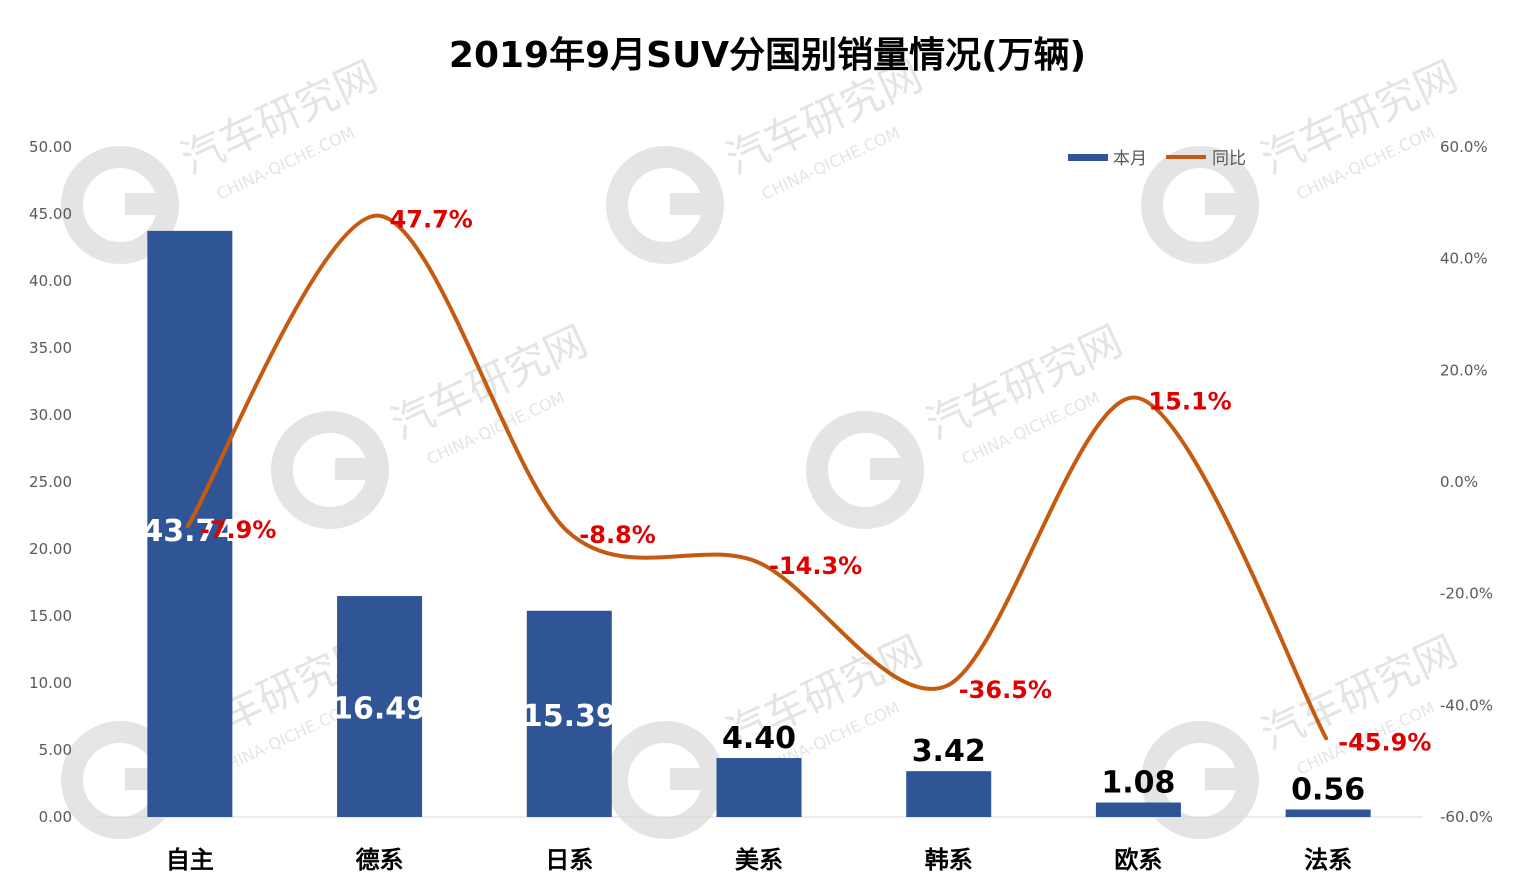 This screenshot has height=887, width=1535. I want to click on y-right-tick-label: -20.0%, so click(1466, 594).